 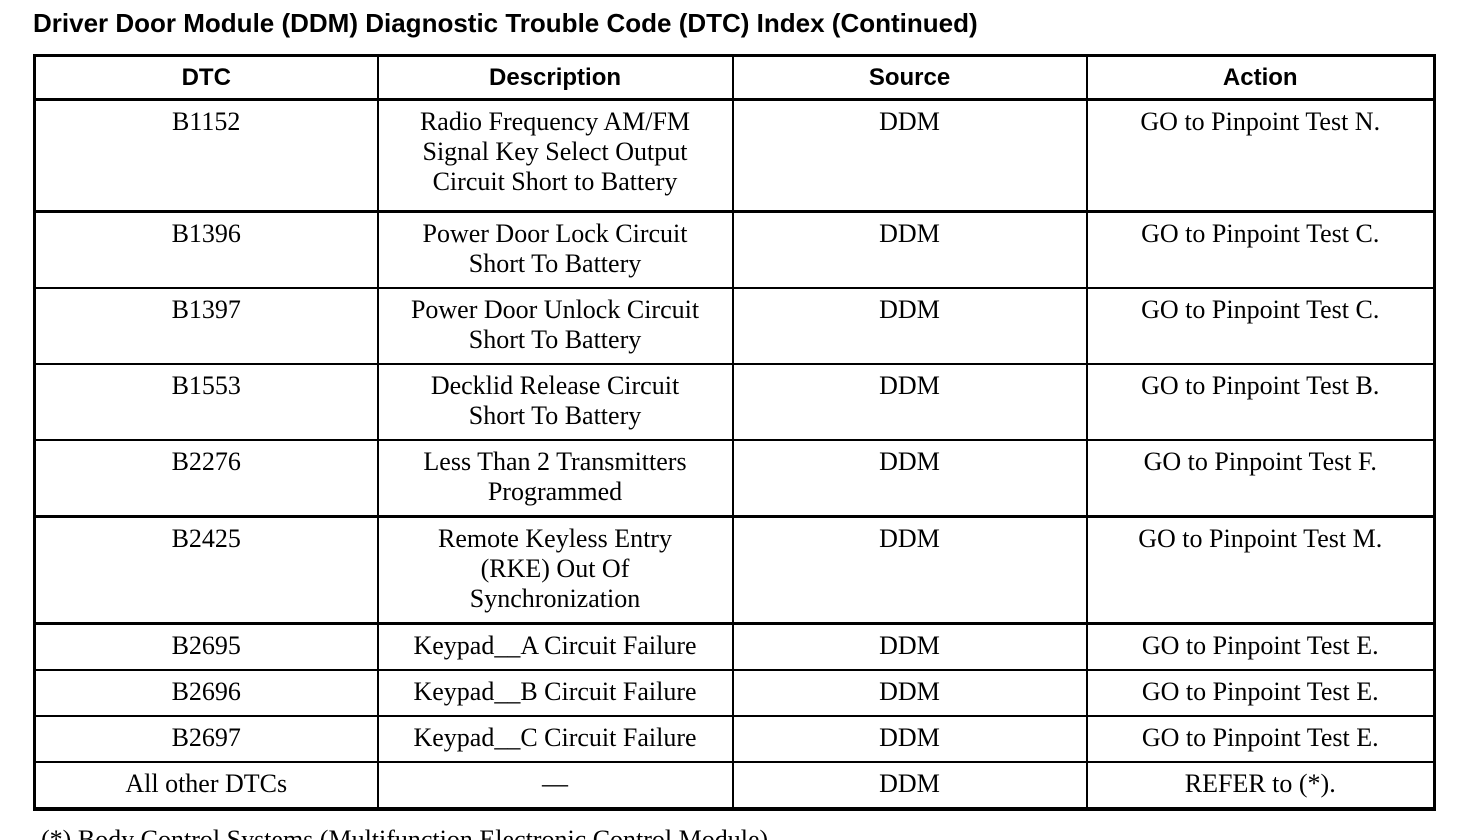 I want to click on description-cell: Decklid Release Circuit Short To Battery, so click(x=555, y=402).